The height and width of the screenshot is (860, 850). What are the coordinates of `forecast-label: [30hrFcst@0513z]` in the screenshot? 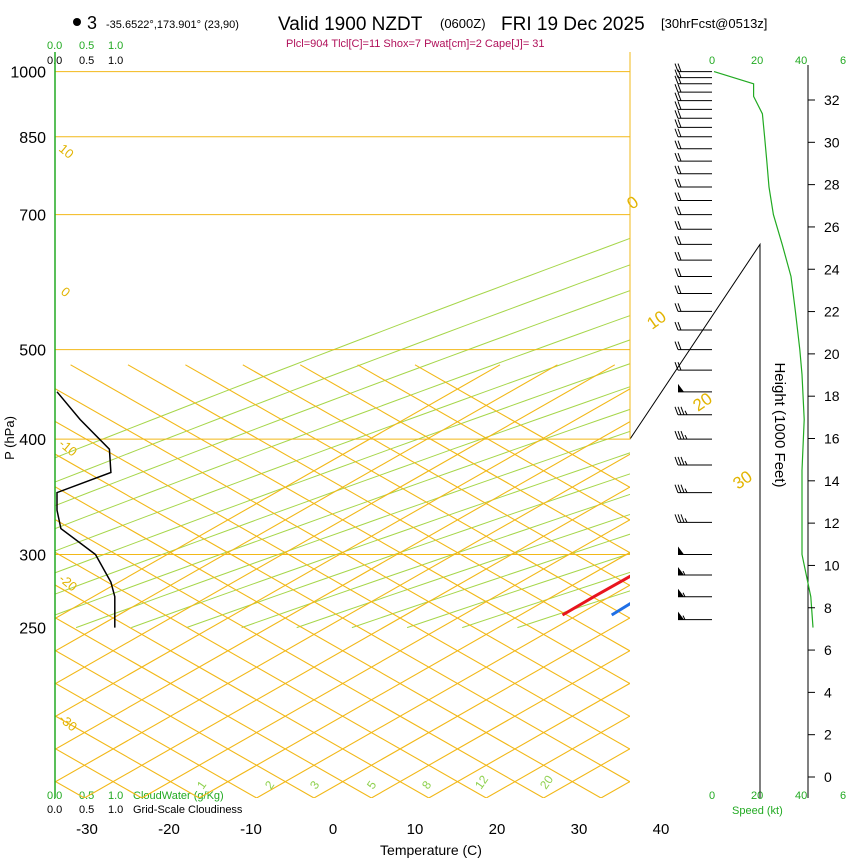 It's located at (714, 23).